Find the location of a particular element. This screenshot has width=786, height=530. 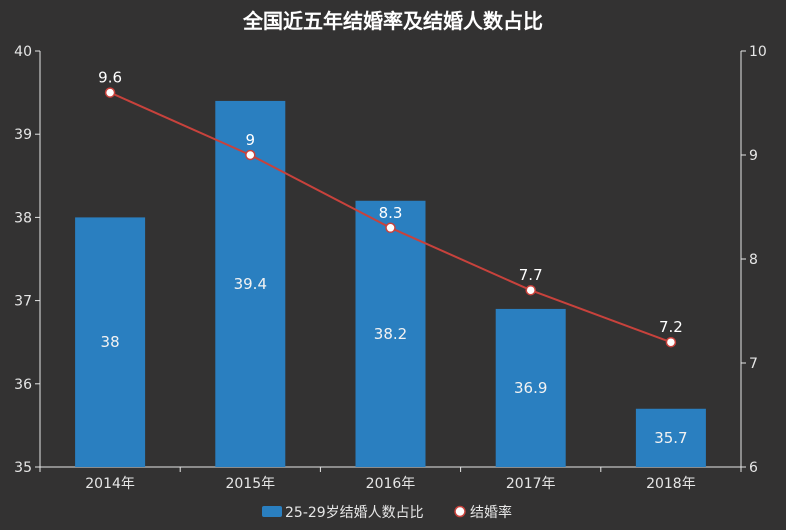

line-data-label: 8.3 is located at coordinates (391, 213).